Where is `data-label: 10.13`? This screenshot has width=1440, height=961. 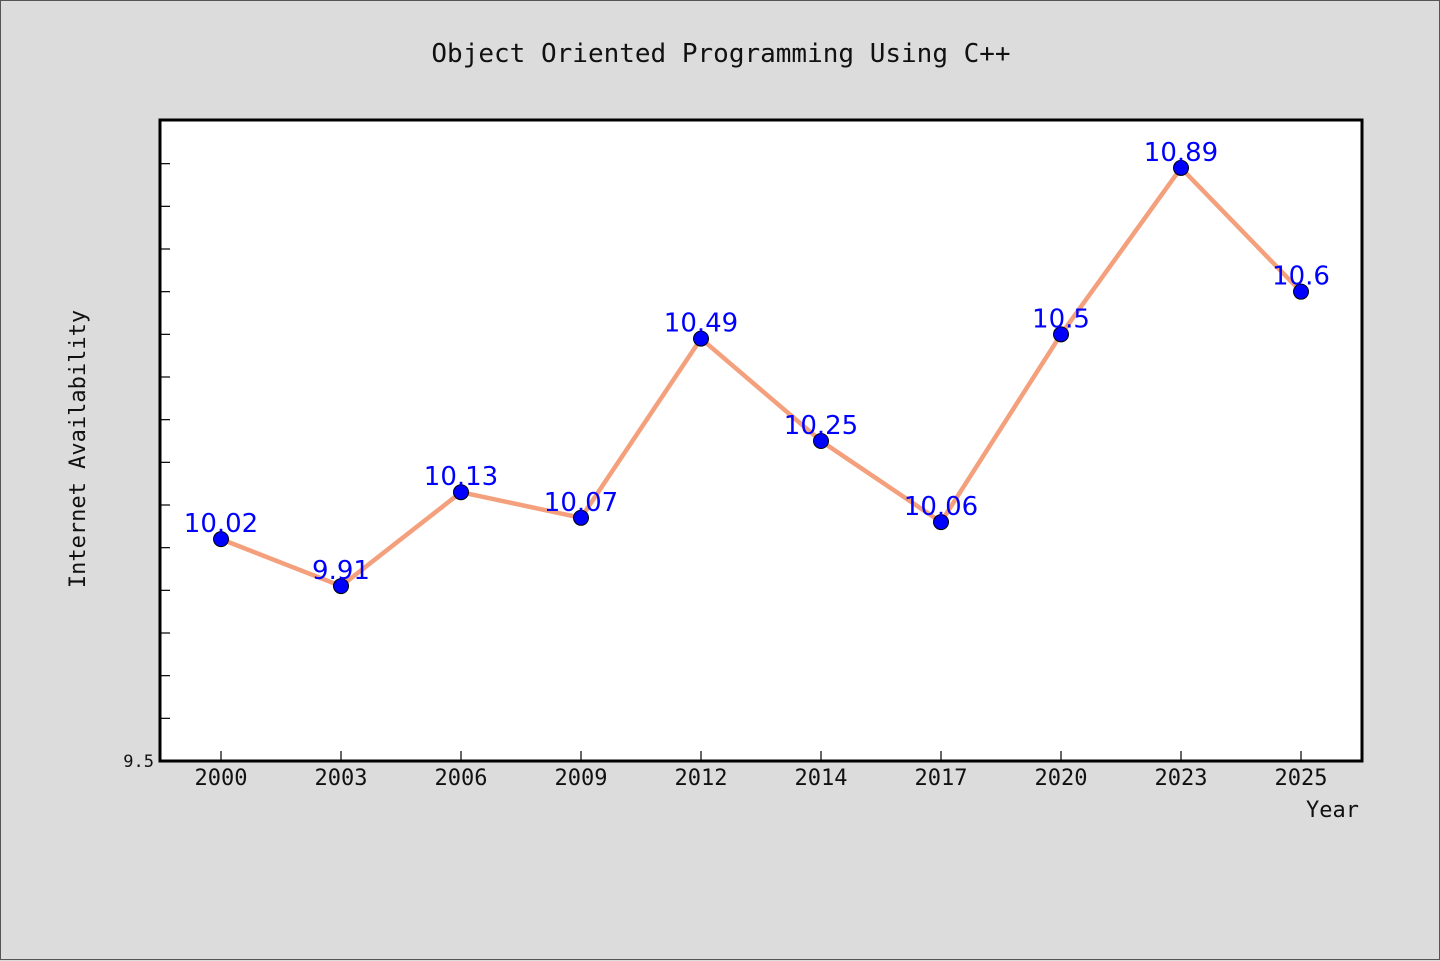
data-label: 10.13 is located at coordinates (461, 477).